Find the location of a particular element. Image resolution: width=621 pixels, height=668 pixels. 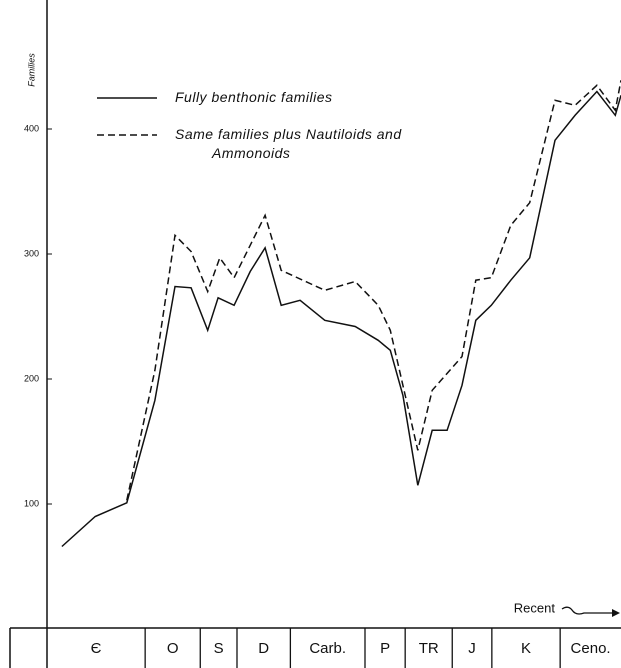

y-tick-label: 200 is located at coordinates (31, 378).